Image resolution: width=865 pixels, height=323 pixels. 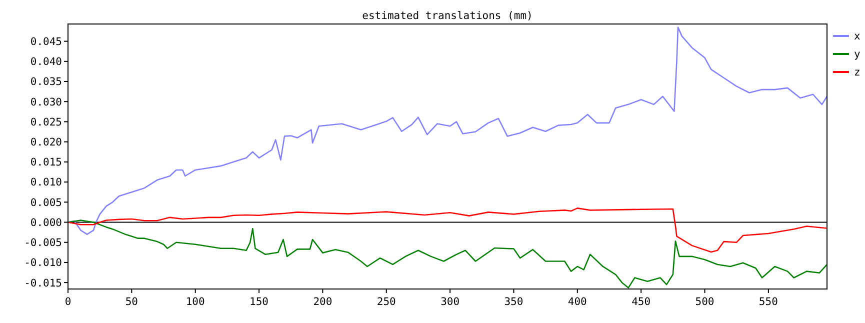 I want to click on y-tick-label: 0.005, so click(x=46, y=202).